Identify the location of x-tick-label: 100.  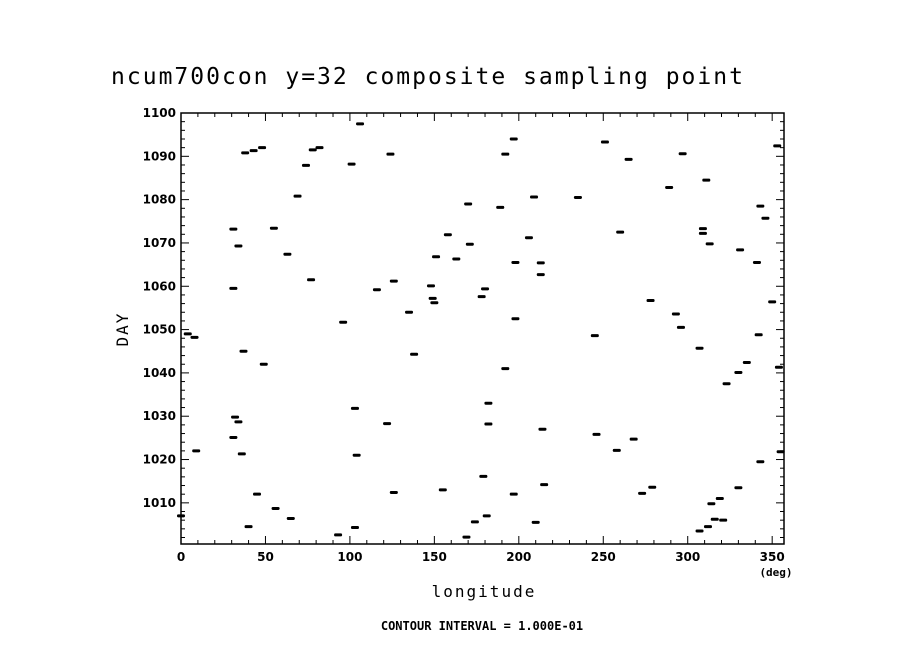
(349, 557).